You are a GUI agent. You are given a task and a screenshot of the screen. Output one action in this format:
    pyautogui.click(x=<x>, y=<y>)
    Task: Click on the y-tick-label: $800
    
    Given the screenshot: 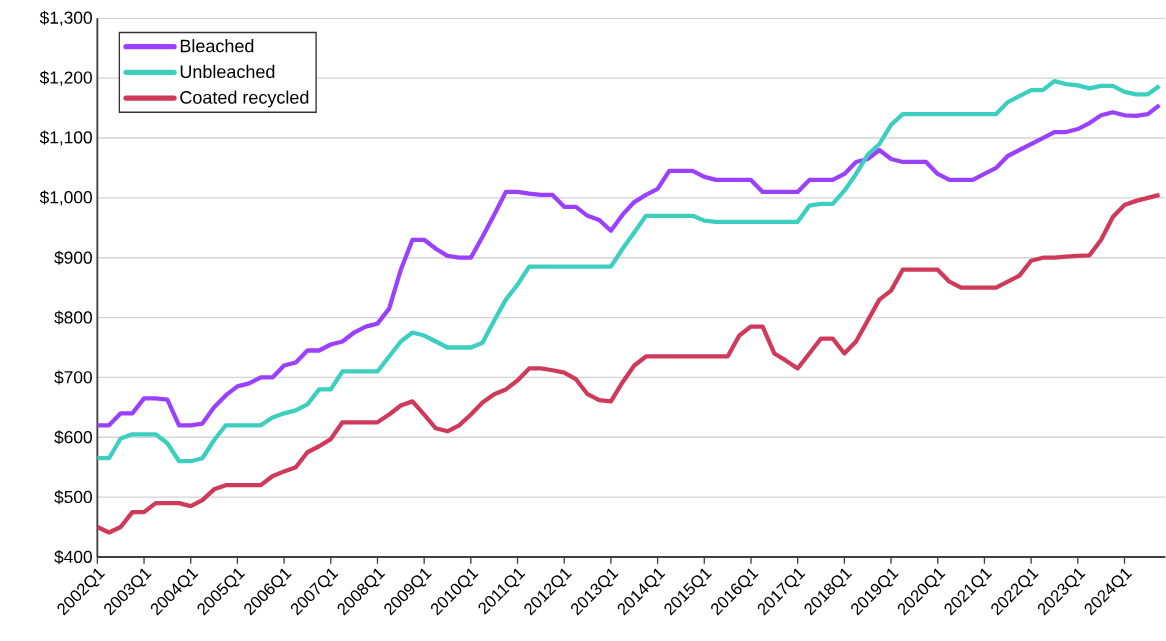 What is the action you would take?
    pyautogui.click(x=73, y=317)
    